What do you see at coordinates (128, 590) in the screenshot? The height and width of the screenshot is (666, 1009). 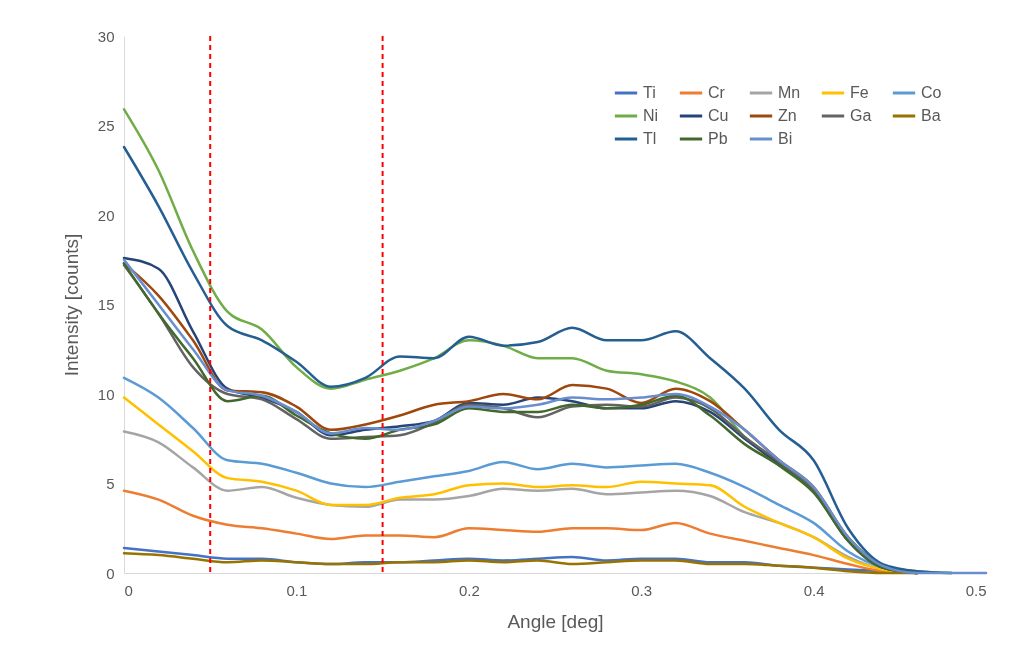 I see `x-tick-label: 0` at bounding box center [128, 590].